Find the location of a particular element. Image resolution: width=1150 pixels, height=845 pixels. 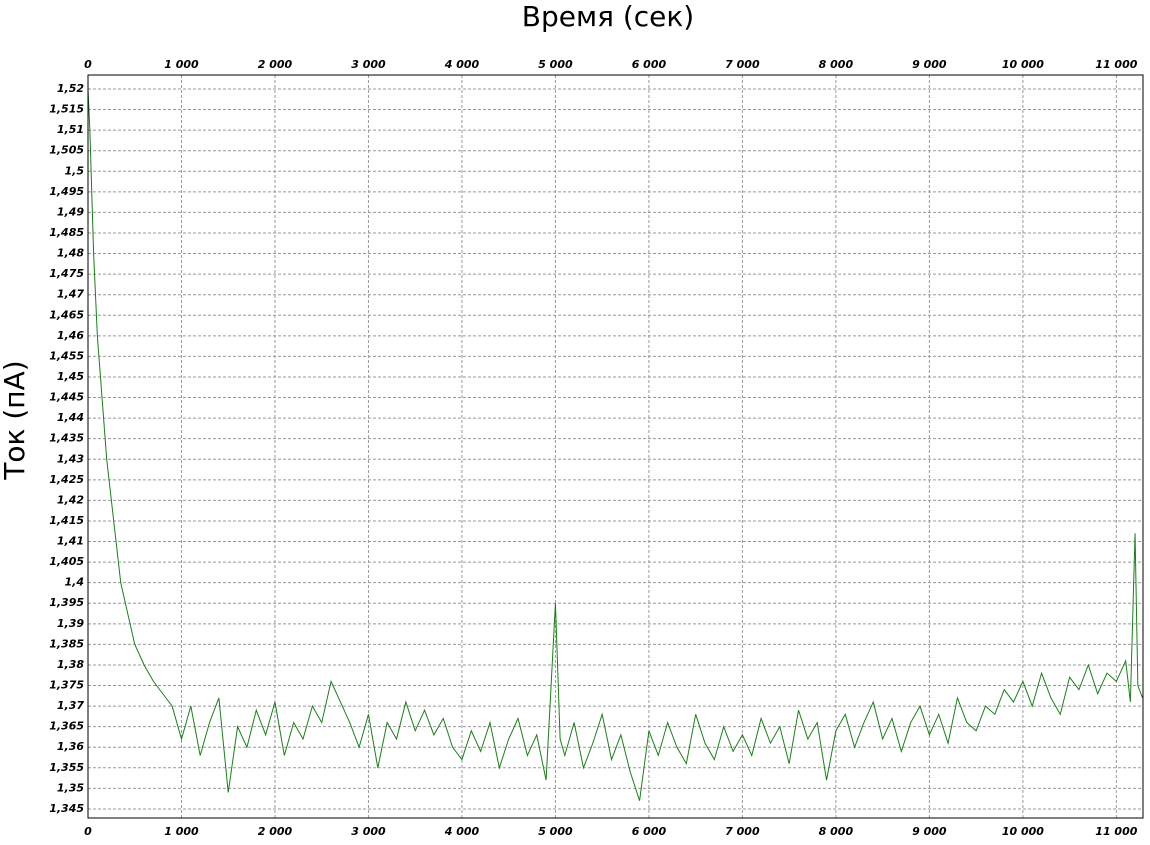

y-tick-label: 1,38 is located at coordinates (70, 664).